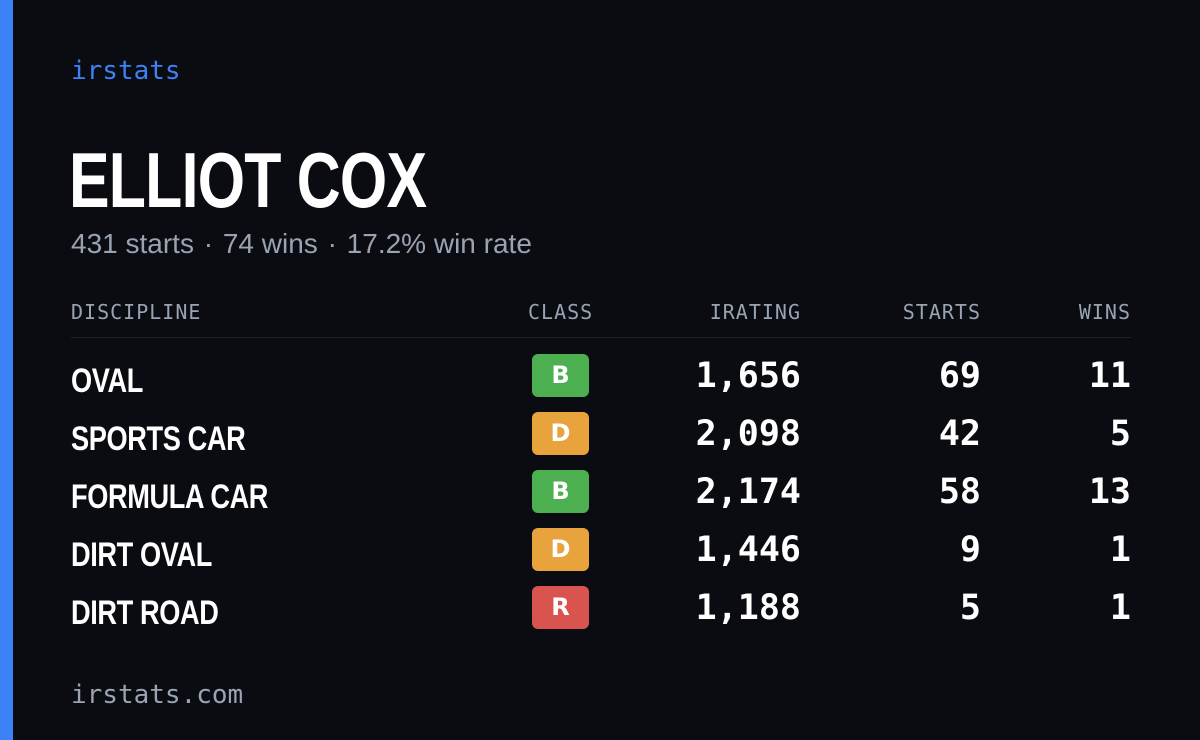 This screenshot has width=1200, height=740. Describe the element at coordinates (1104, 312) in the screenshot. I see `header-wins: WINS` at that location.